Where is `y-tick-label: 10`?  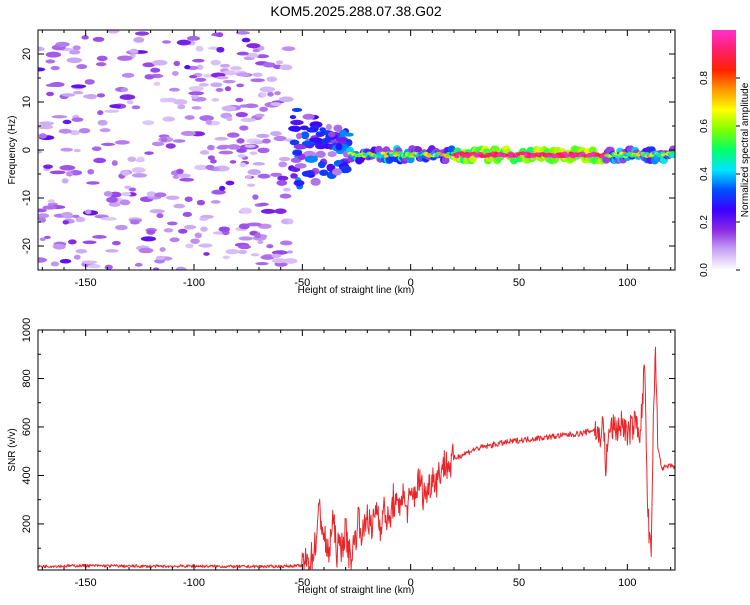
y-tick-label: 10 is located at coordinates (27, 102).